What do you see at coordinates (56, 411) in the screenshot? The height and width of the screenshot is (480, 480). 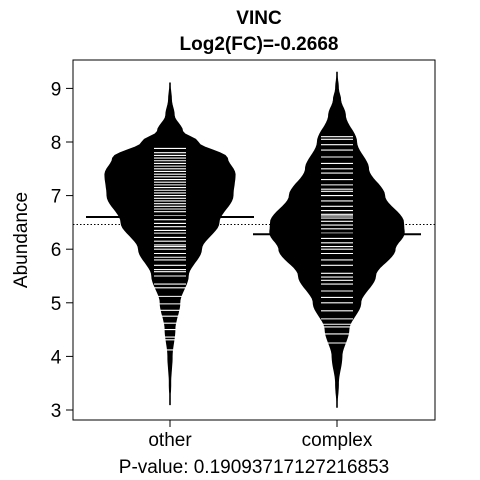 I see `y-tick-label: 3` at bounding box center [56, 411].